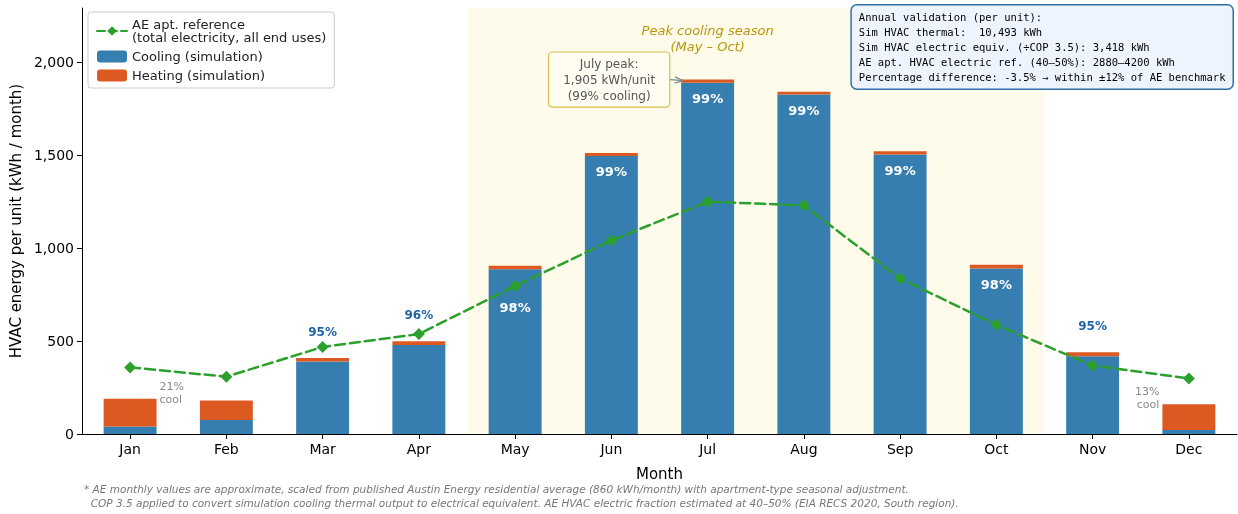 The width and height of the screenshot is (1238, 514). Describe the element at coordinates (996, 449) in the screenshot. I see `x-tick-label: Oct` at that location.